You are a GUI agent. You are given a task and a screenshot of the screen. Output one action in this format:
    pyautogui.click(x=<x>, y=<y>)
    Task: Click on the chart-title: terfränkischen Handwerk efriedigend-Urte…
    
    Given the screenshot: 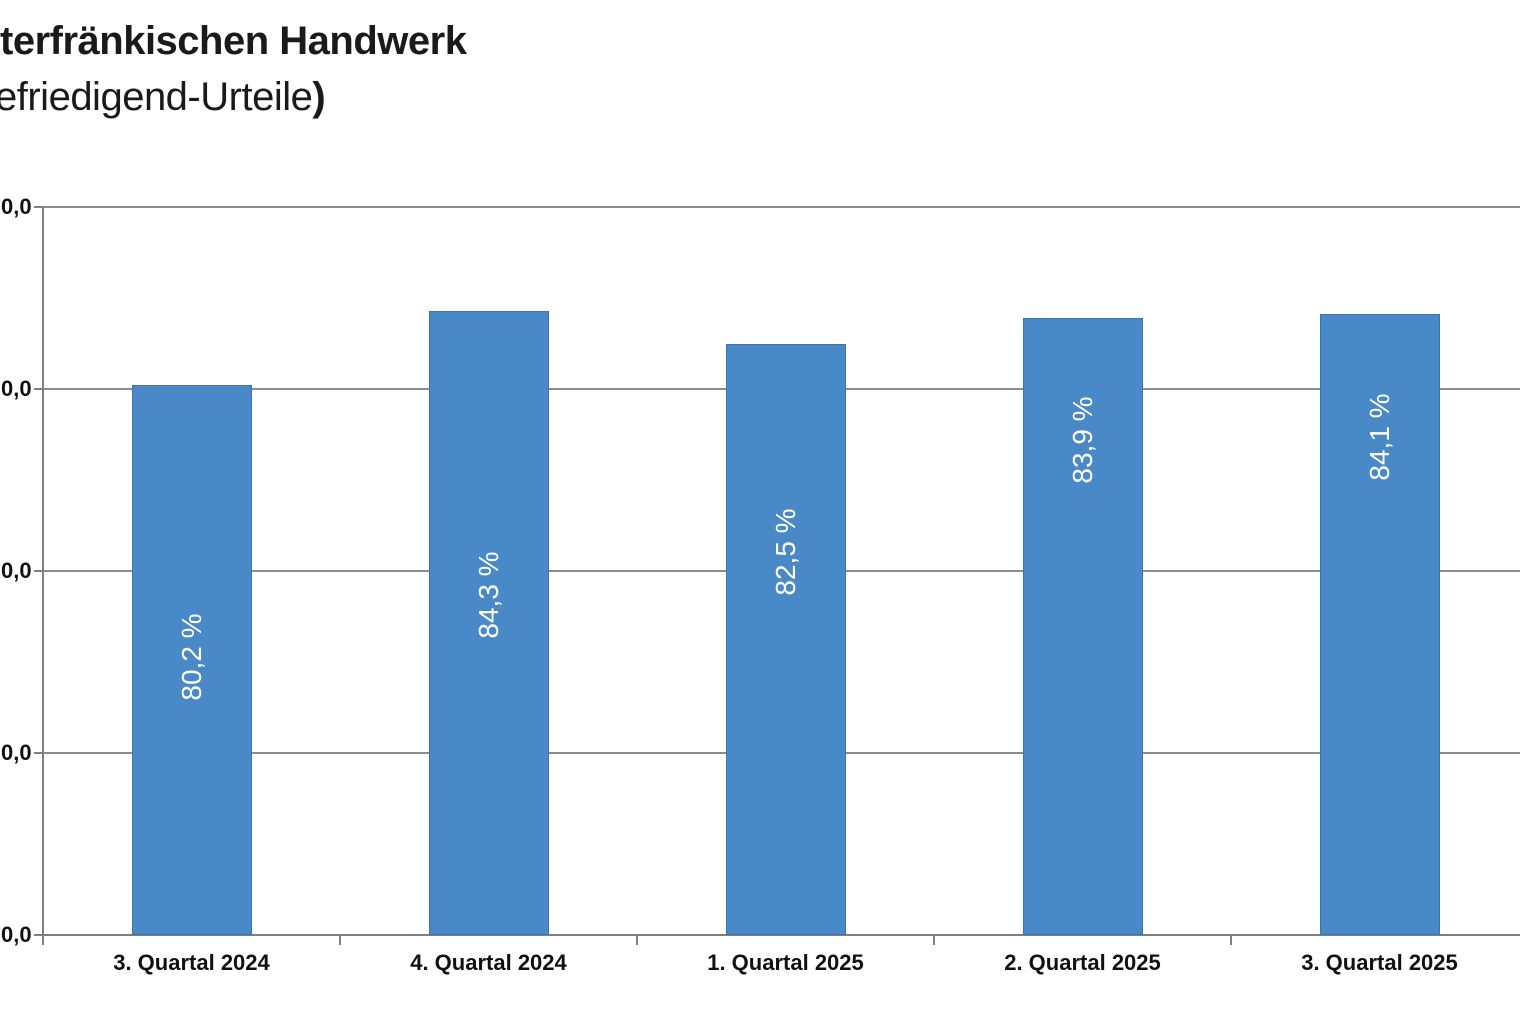 What is the action you would take?
    pyautogui.click(x=233, y=69)
    